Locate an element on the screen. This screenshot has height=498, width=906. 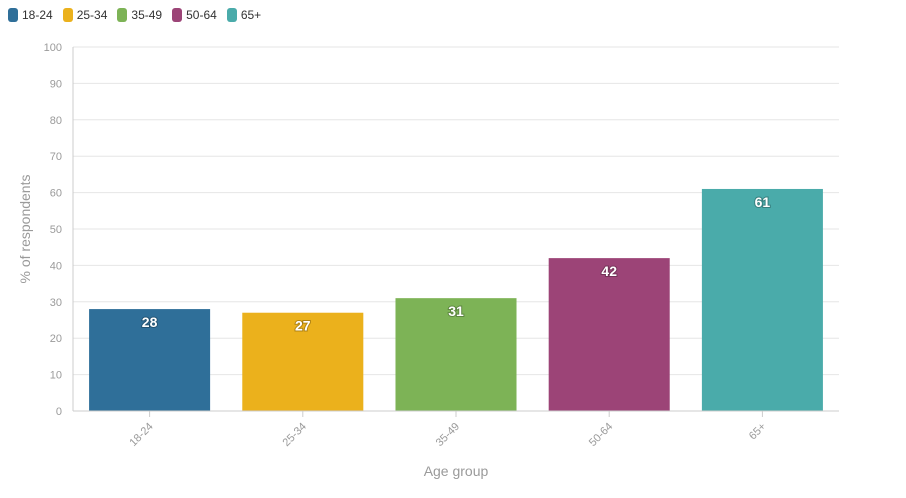
data-label: 27 is located at coordinates (303, 326).